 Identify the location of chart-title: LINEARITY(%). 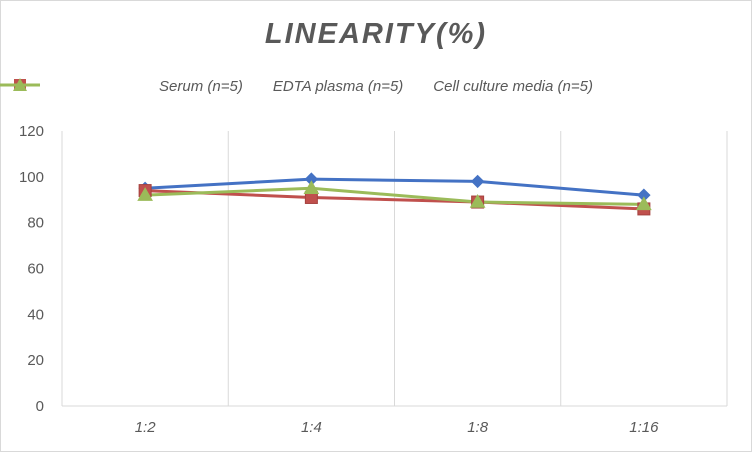
(376, 34).